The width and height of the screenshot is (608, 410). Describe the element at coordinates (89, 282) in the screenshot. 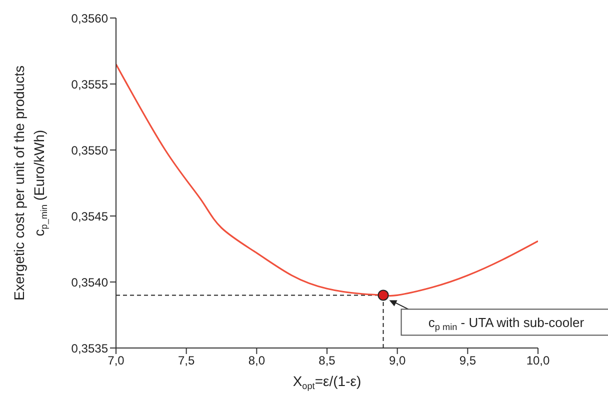

I see `y-tick-label: 0,3540` at that location.